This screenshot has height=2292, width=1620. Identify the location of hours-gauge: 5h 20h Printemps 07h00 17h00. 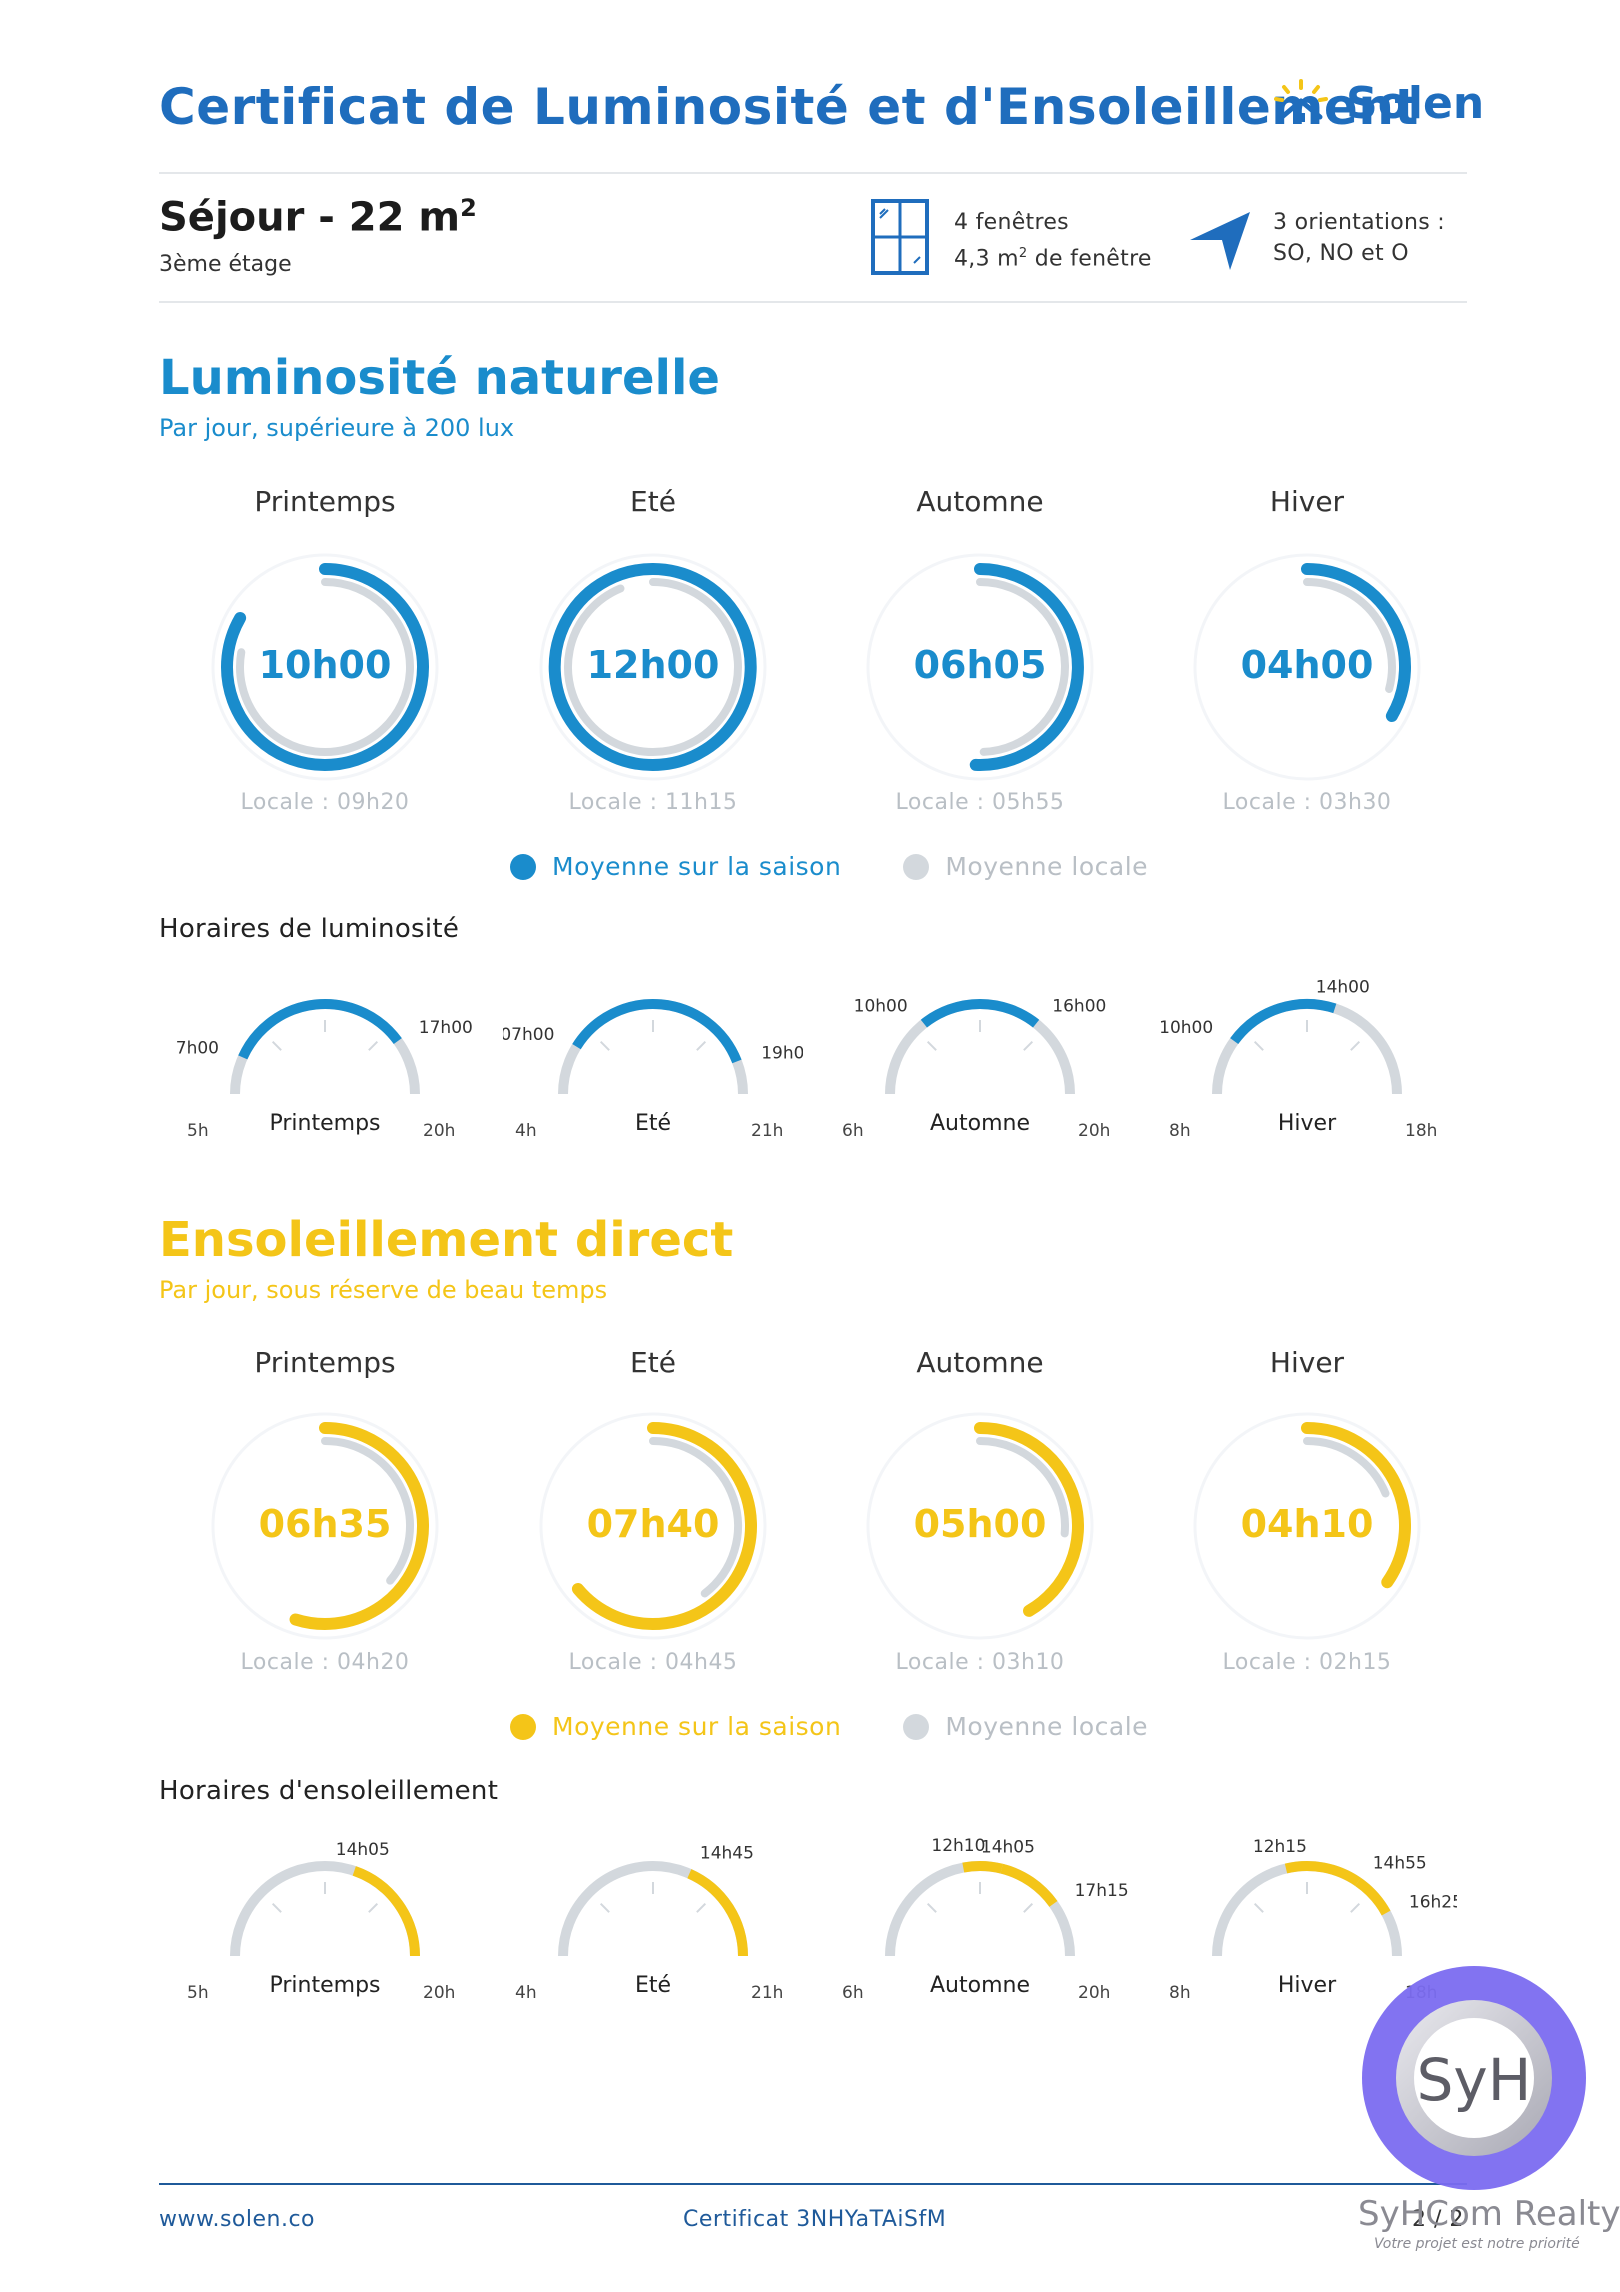
(324, 1070).